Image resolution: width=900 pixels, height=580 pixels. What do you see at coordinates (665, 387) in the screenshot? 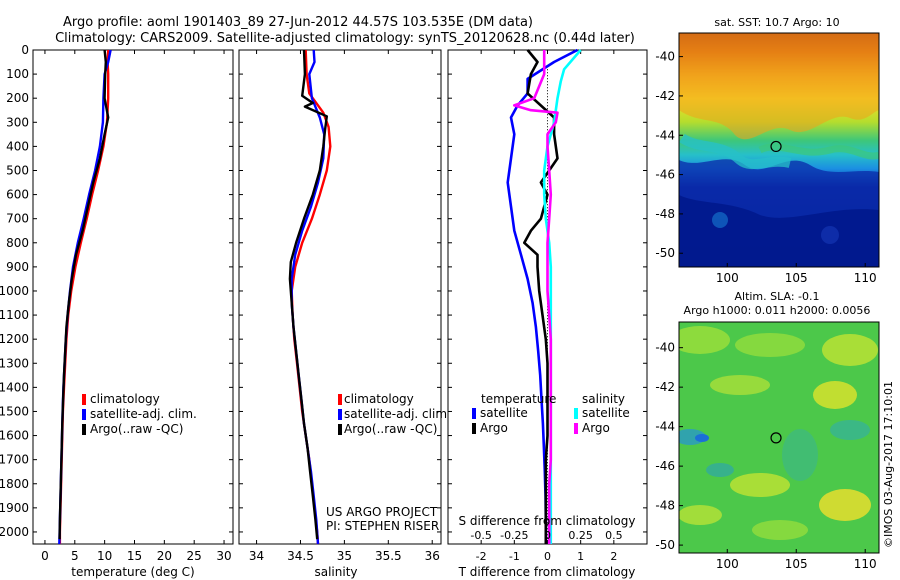
I see `lat-tick-label: -42` at bounding box center [665, 387].